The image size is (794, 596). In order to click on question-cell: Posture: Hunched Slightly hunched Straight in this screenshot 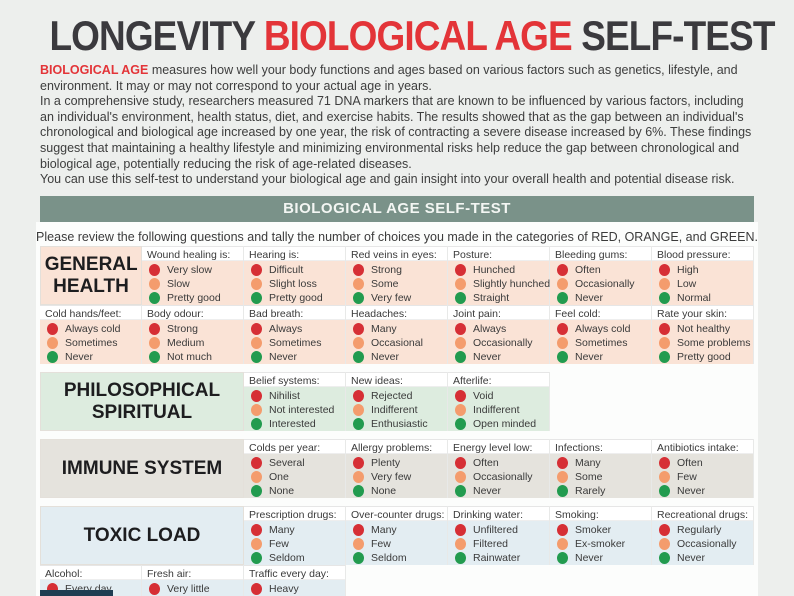, I will do `click(499, 275)`.